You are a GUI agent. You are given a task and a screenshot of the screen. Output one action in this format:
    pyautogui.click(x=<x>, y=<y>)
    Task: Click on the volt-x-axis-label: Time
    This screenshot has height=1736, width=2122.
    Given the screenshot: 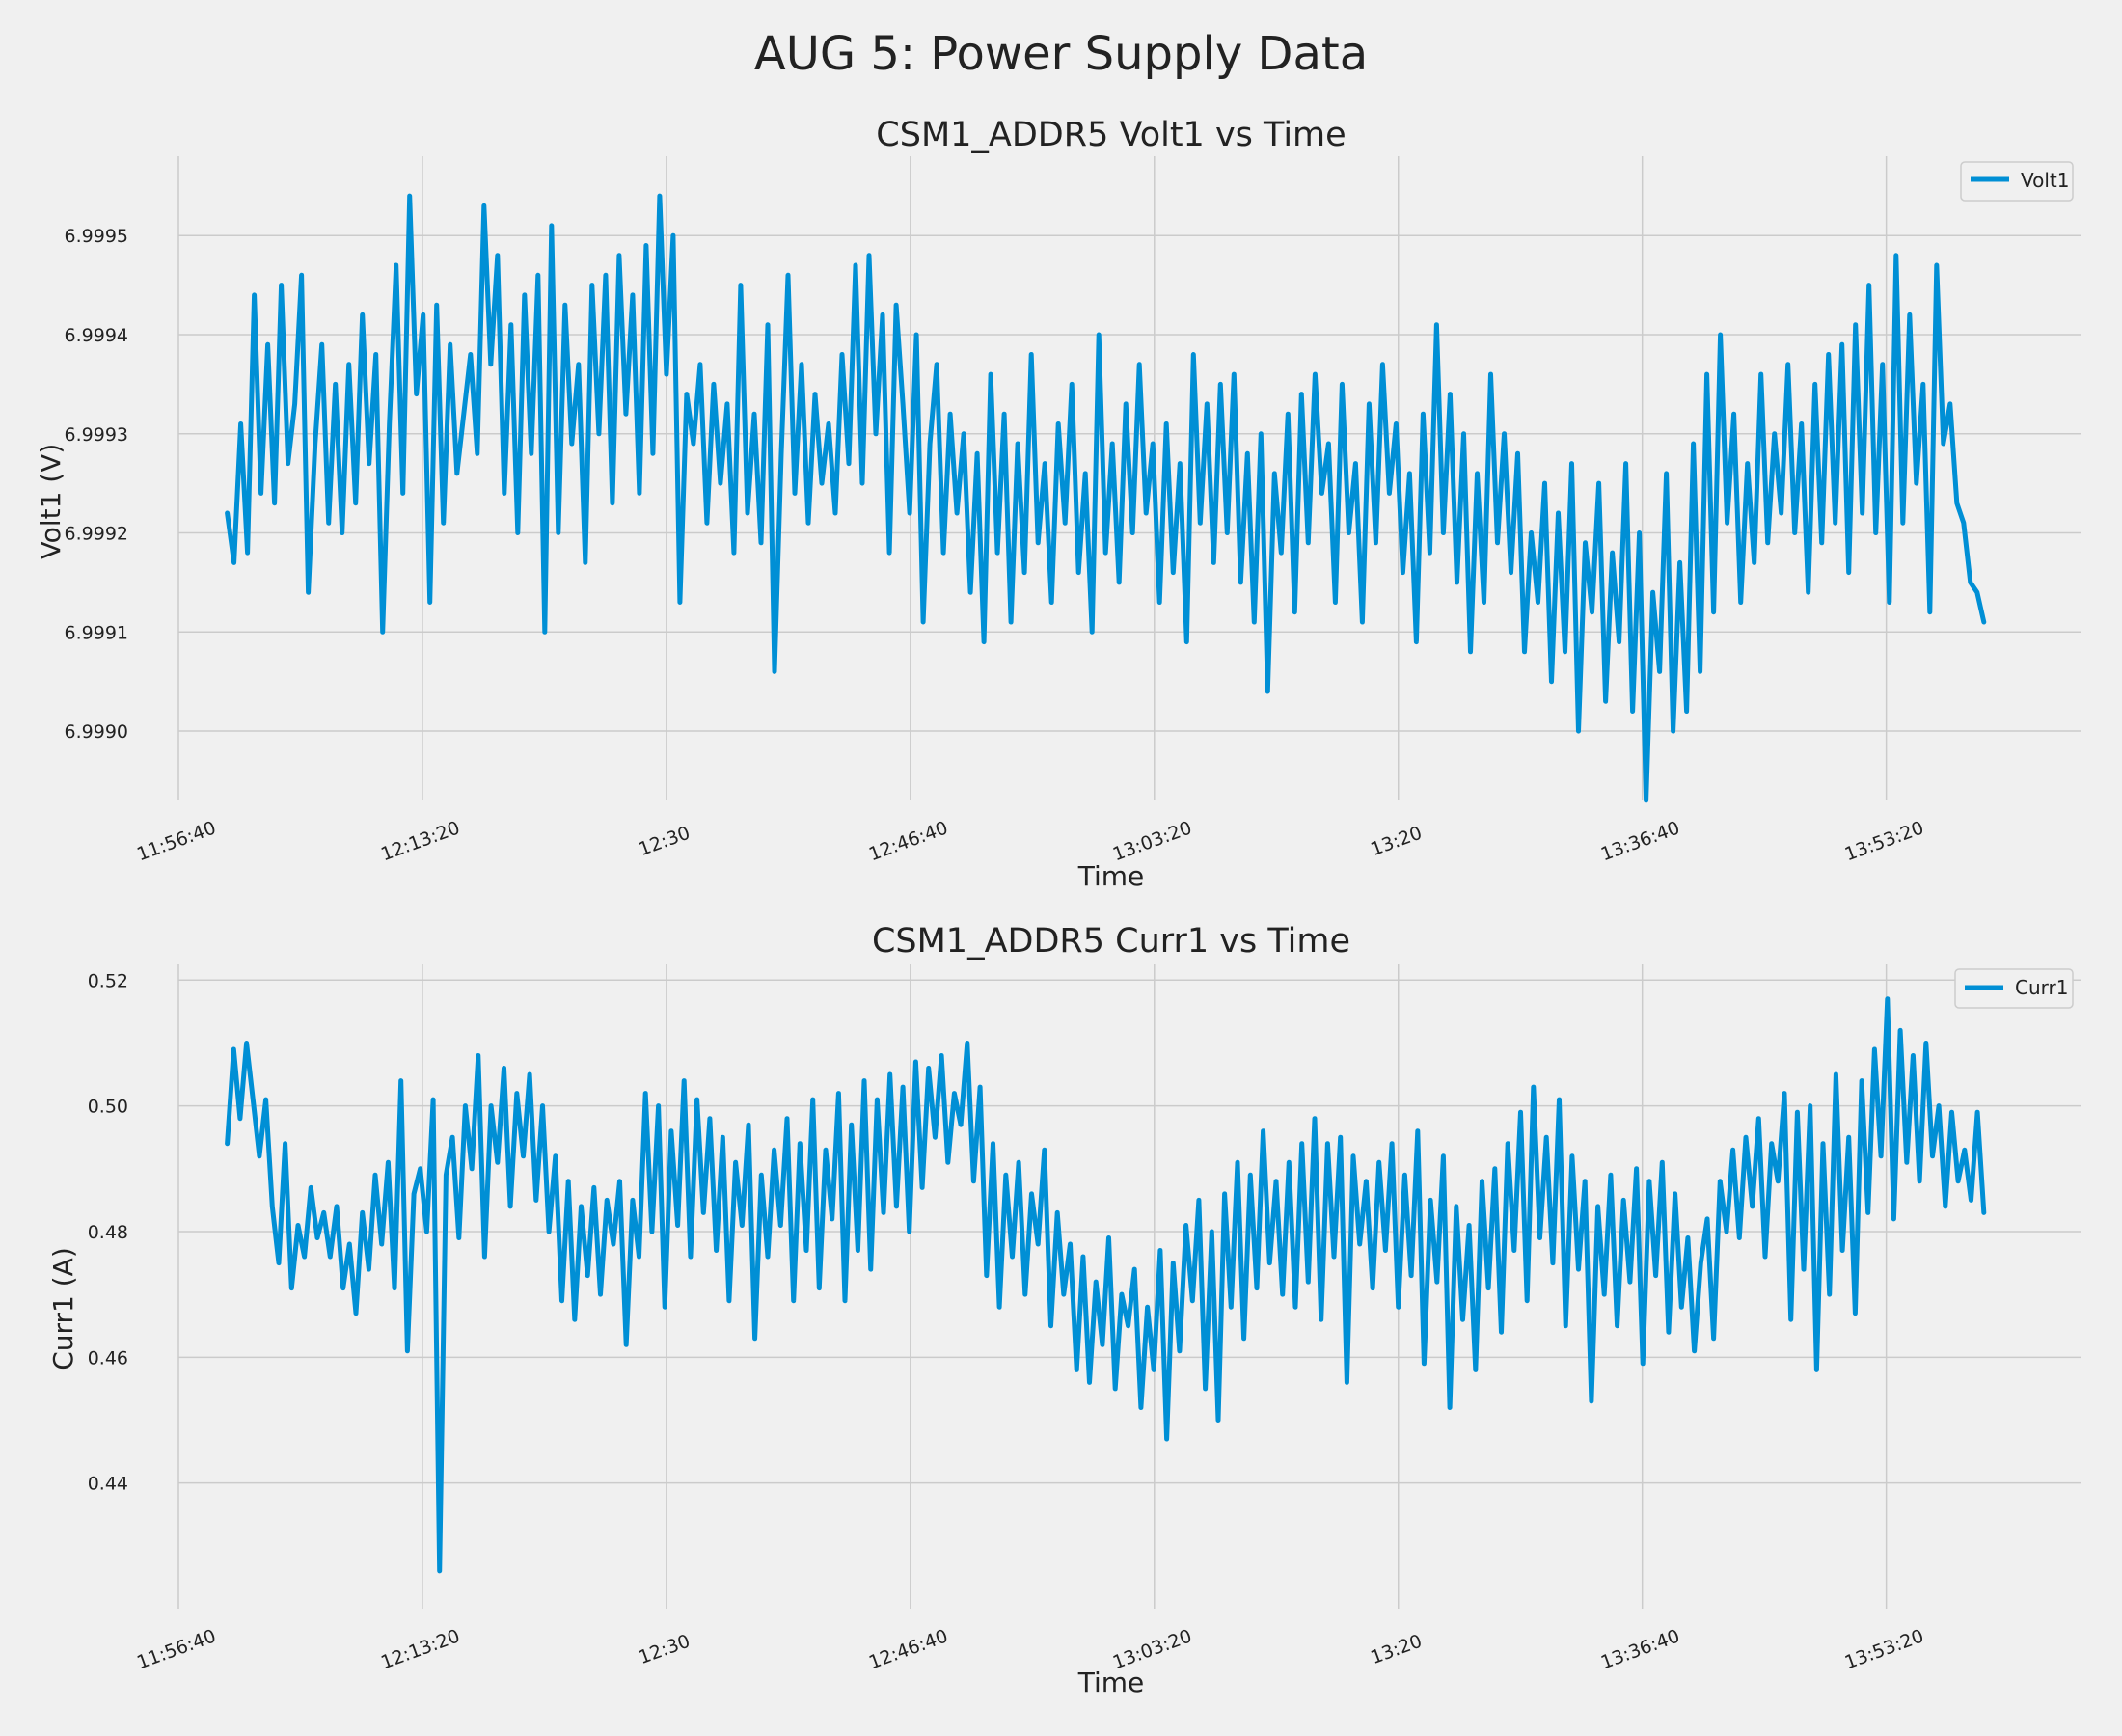 What is the action you would take?
    pyautogui.click(x=1111, y=876)
    